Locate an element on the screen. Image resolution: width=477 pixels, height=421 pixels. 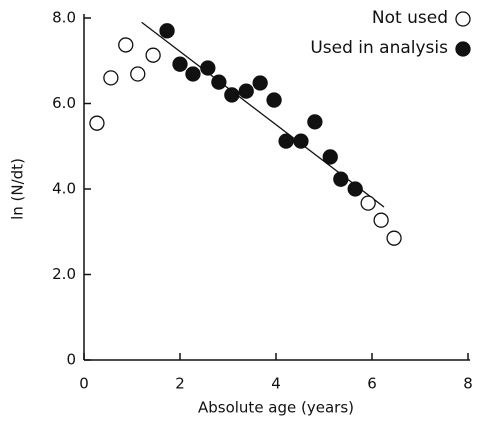
legend-label: Not used is located at coordinates (410, 18).